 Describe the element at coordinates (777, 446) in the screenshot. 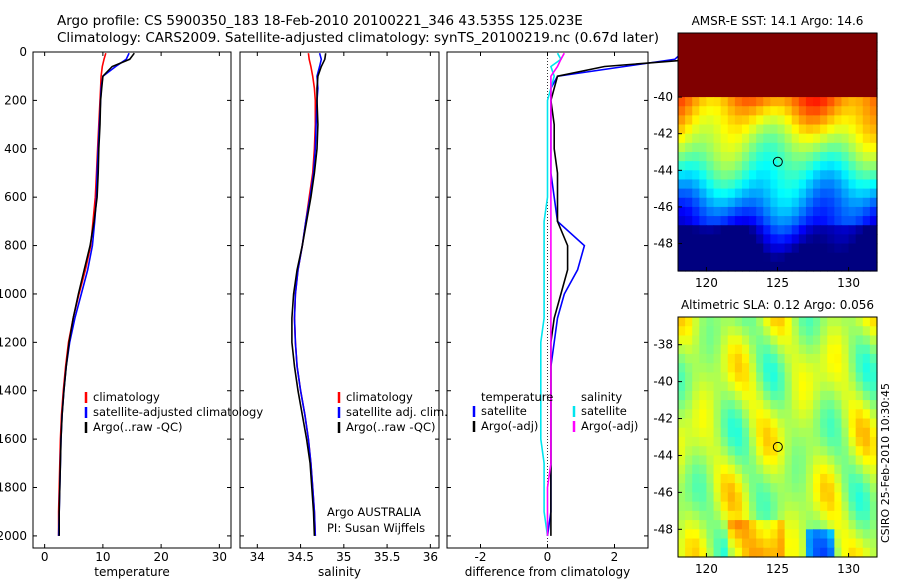

I see `argo-location-marker` at that location.